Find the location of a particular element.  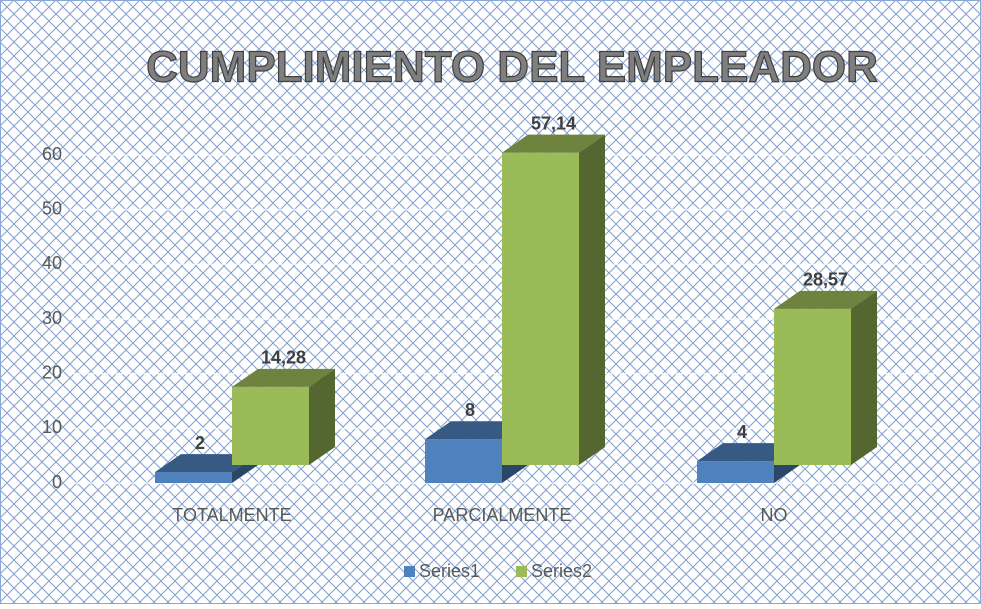

data-label: 57,14 is located at coordinates (553, 123).